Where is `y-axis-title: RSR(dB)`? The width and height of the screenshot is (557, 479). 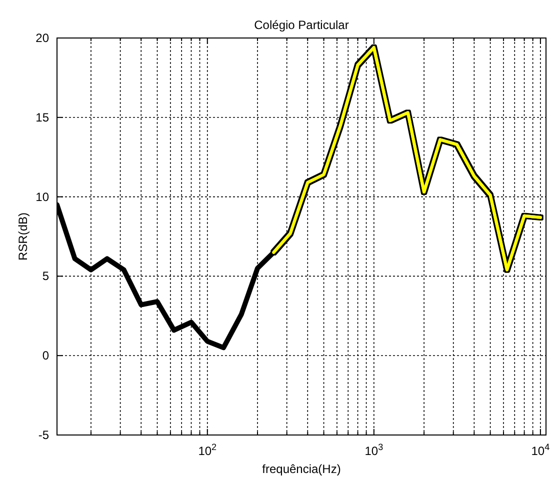 y-axis-title: RSR(dB) is located at coordinates (23, 236).